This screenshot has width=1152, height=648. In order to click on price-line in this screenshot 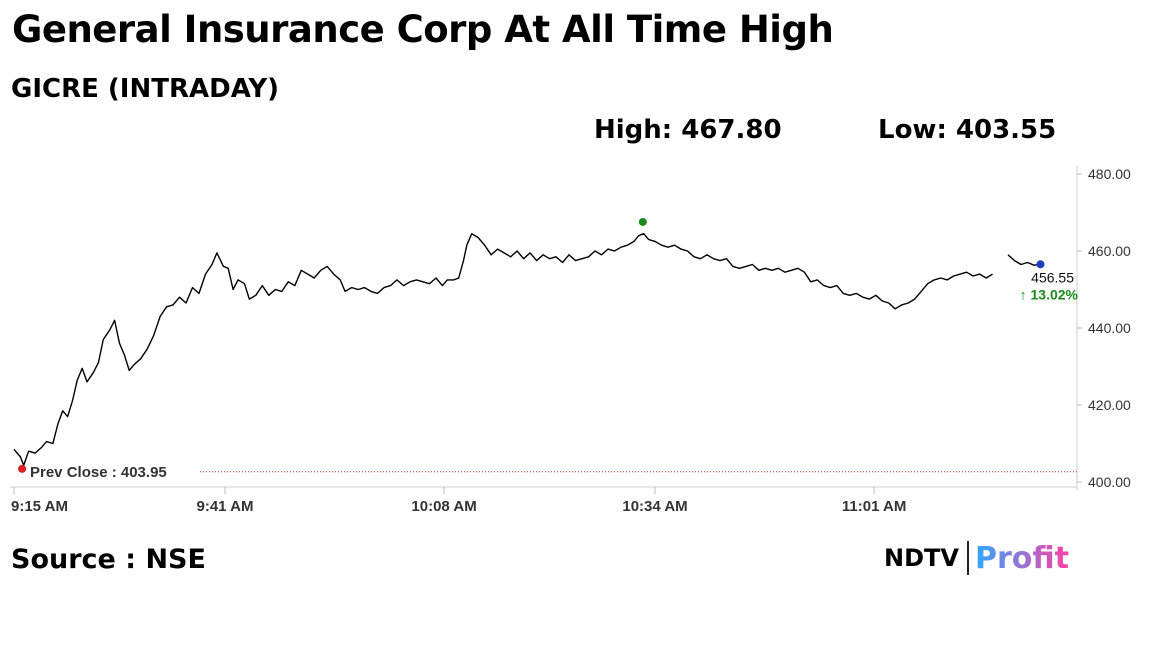, I will do `click(1024, 260)`.